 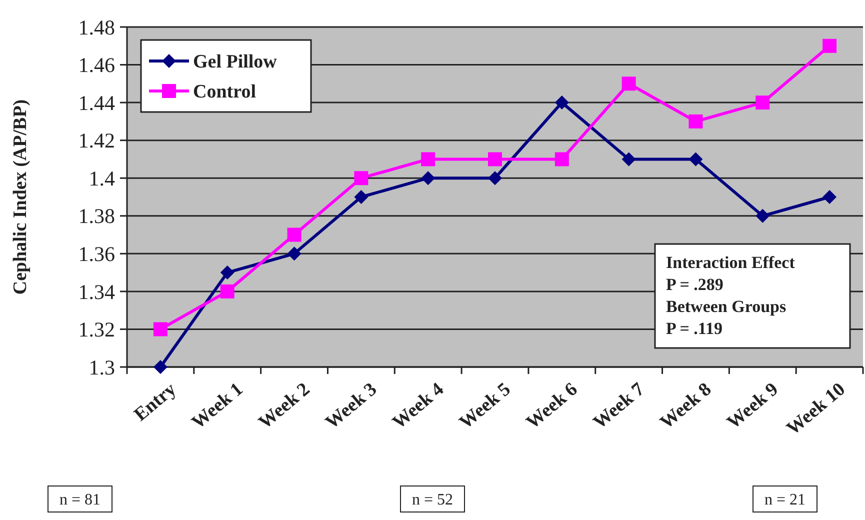 I want to click on sample-size-box: n = 81, so click(x=80, y=499).